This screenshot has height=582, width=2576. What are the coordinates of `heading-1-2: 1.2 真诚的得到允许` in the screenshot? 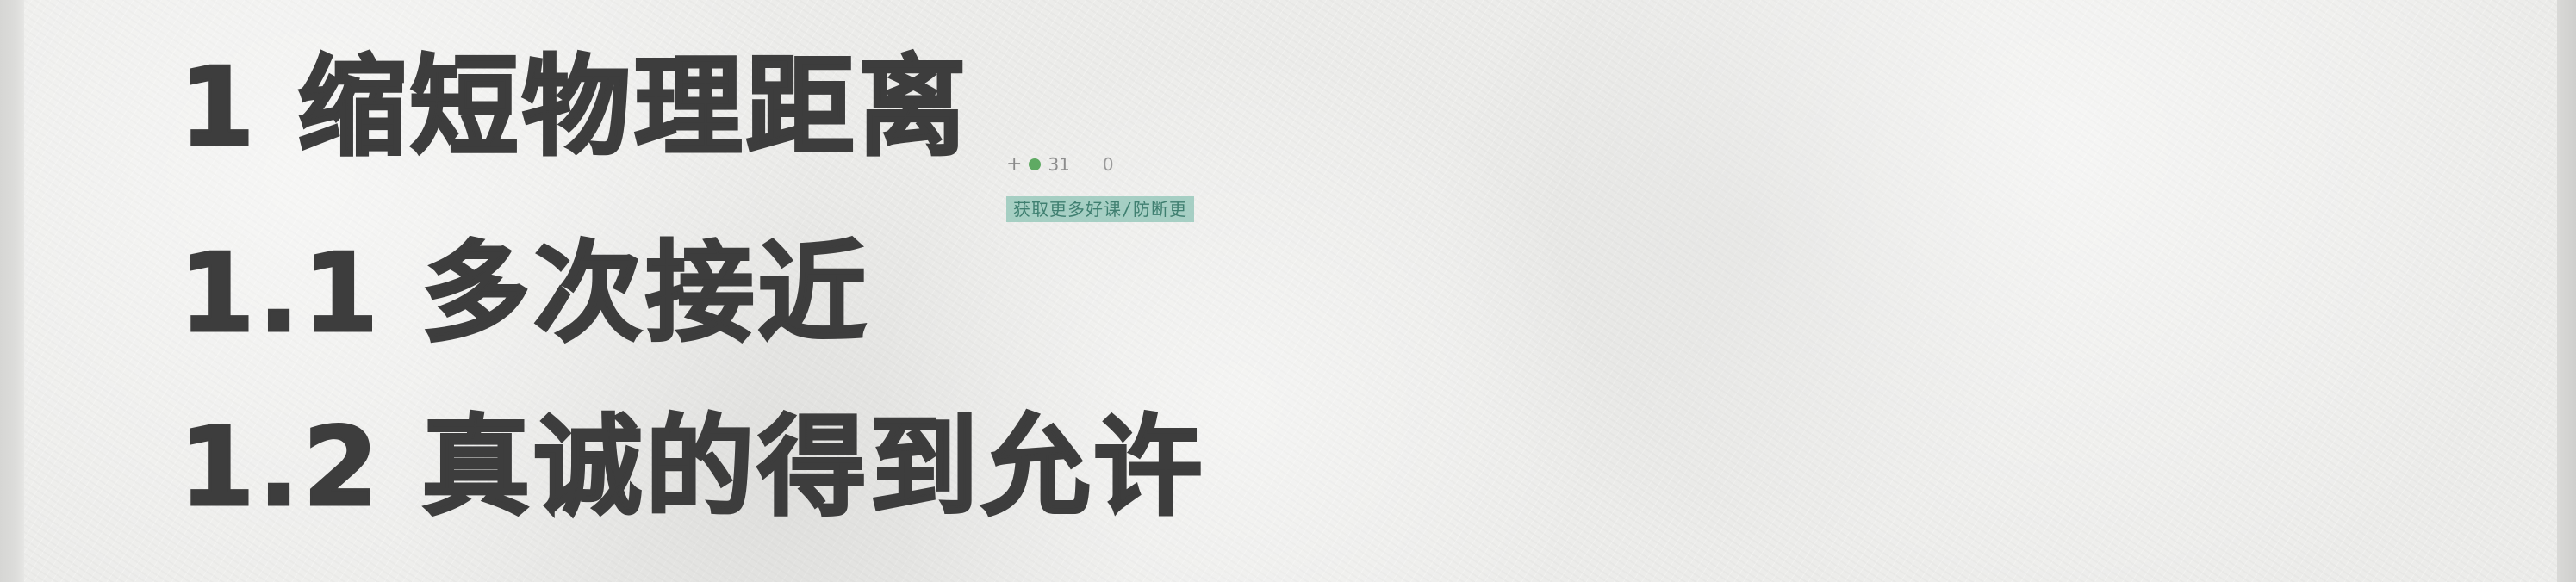 It's located at (691, 467).